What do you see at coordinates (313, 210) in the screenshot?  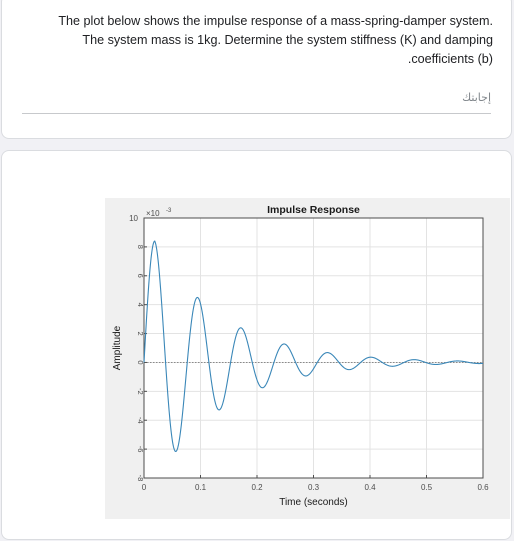 I see `chart-title: Impulse Response` at bounding box center [313, 210].